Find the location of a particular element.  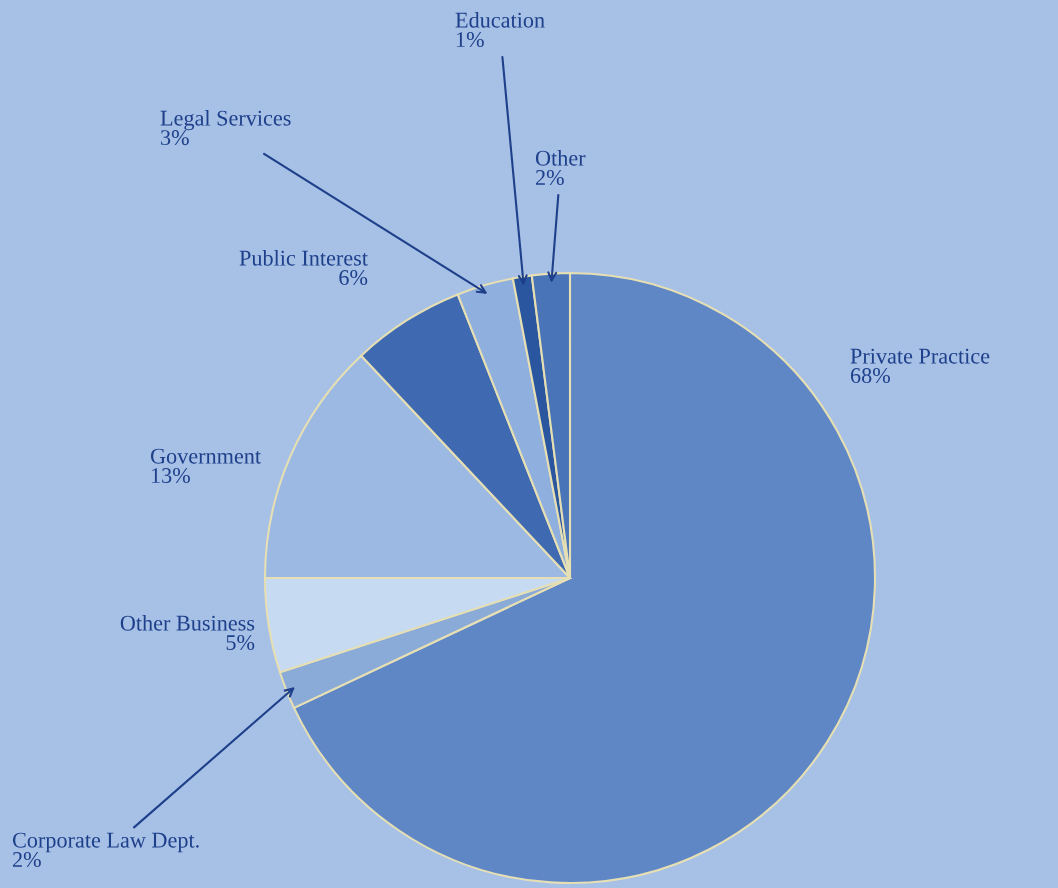

slice-label: Public Interest is located at coordinates (303, 258).